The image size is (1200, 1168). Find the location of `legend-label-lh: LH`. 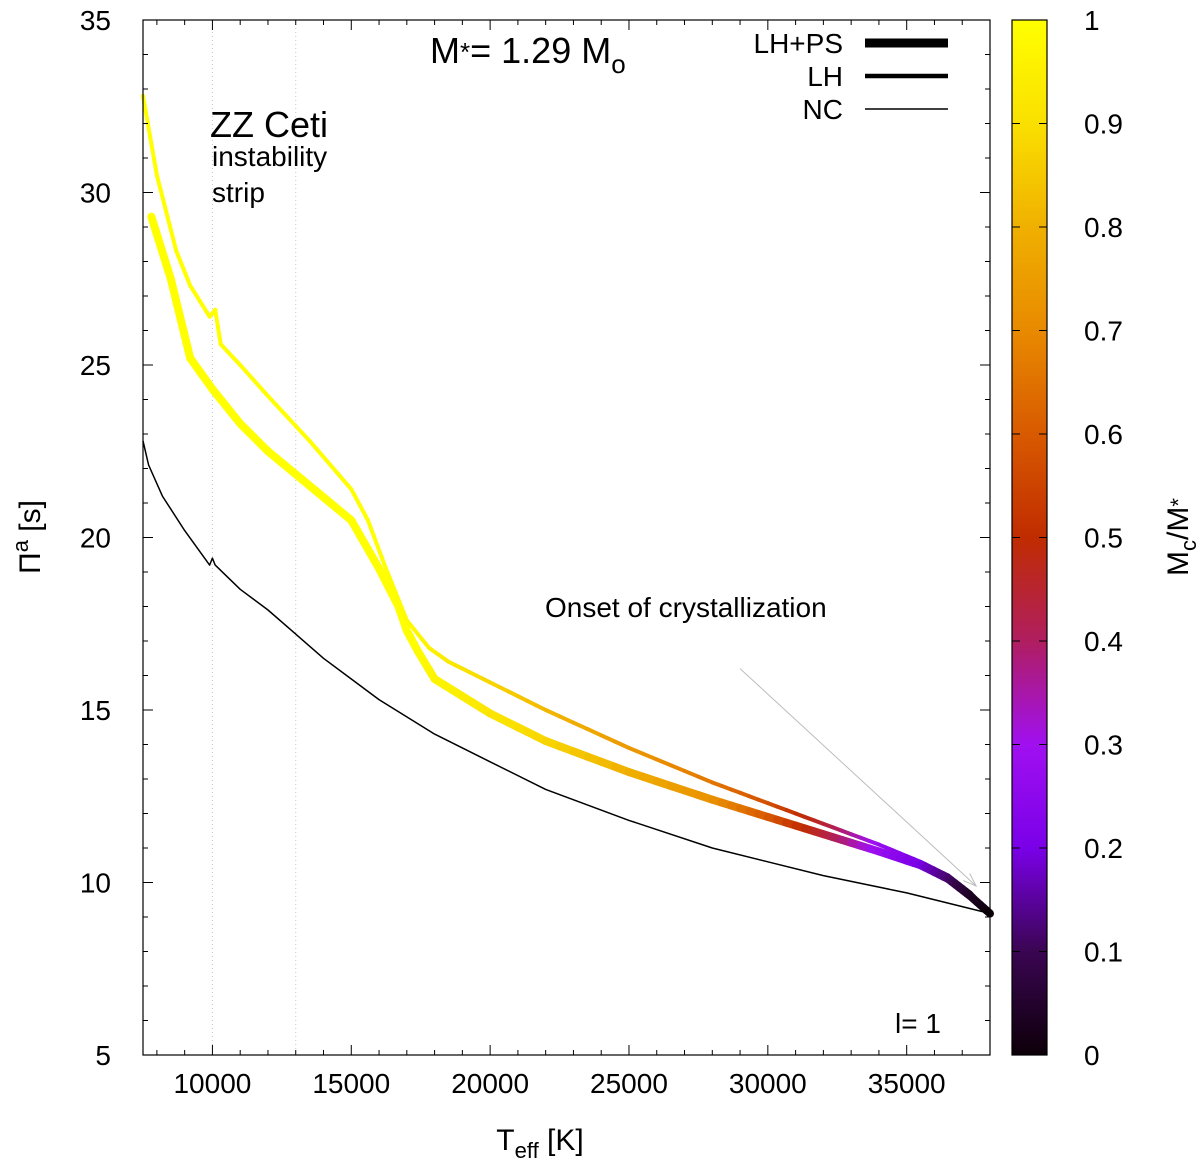

legend-label-lh: LH is located at coordinates (825, 76).